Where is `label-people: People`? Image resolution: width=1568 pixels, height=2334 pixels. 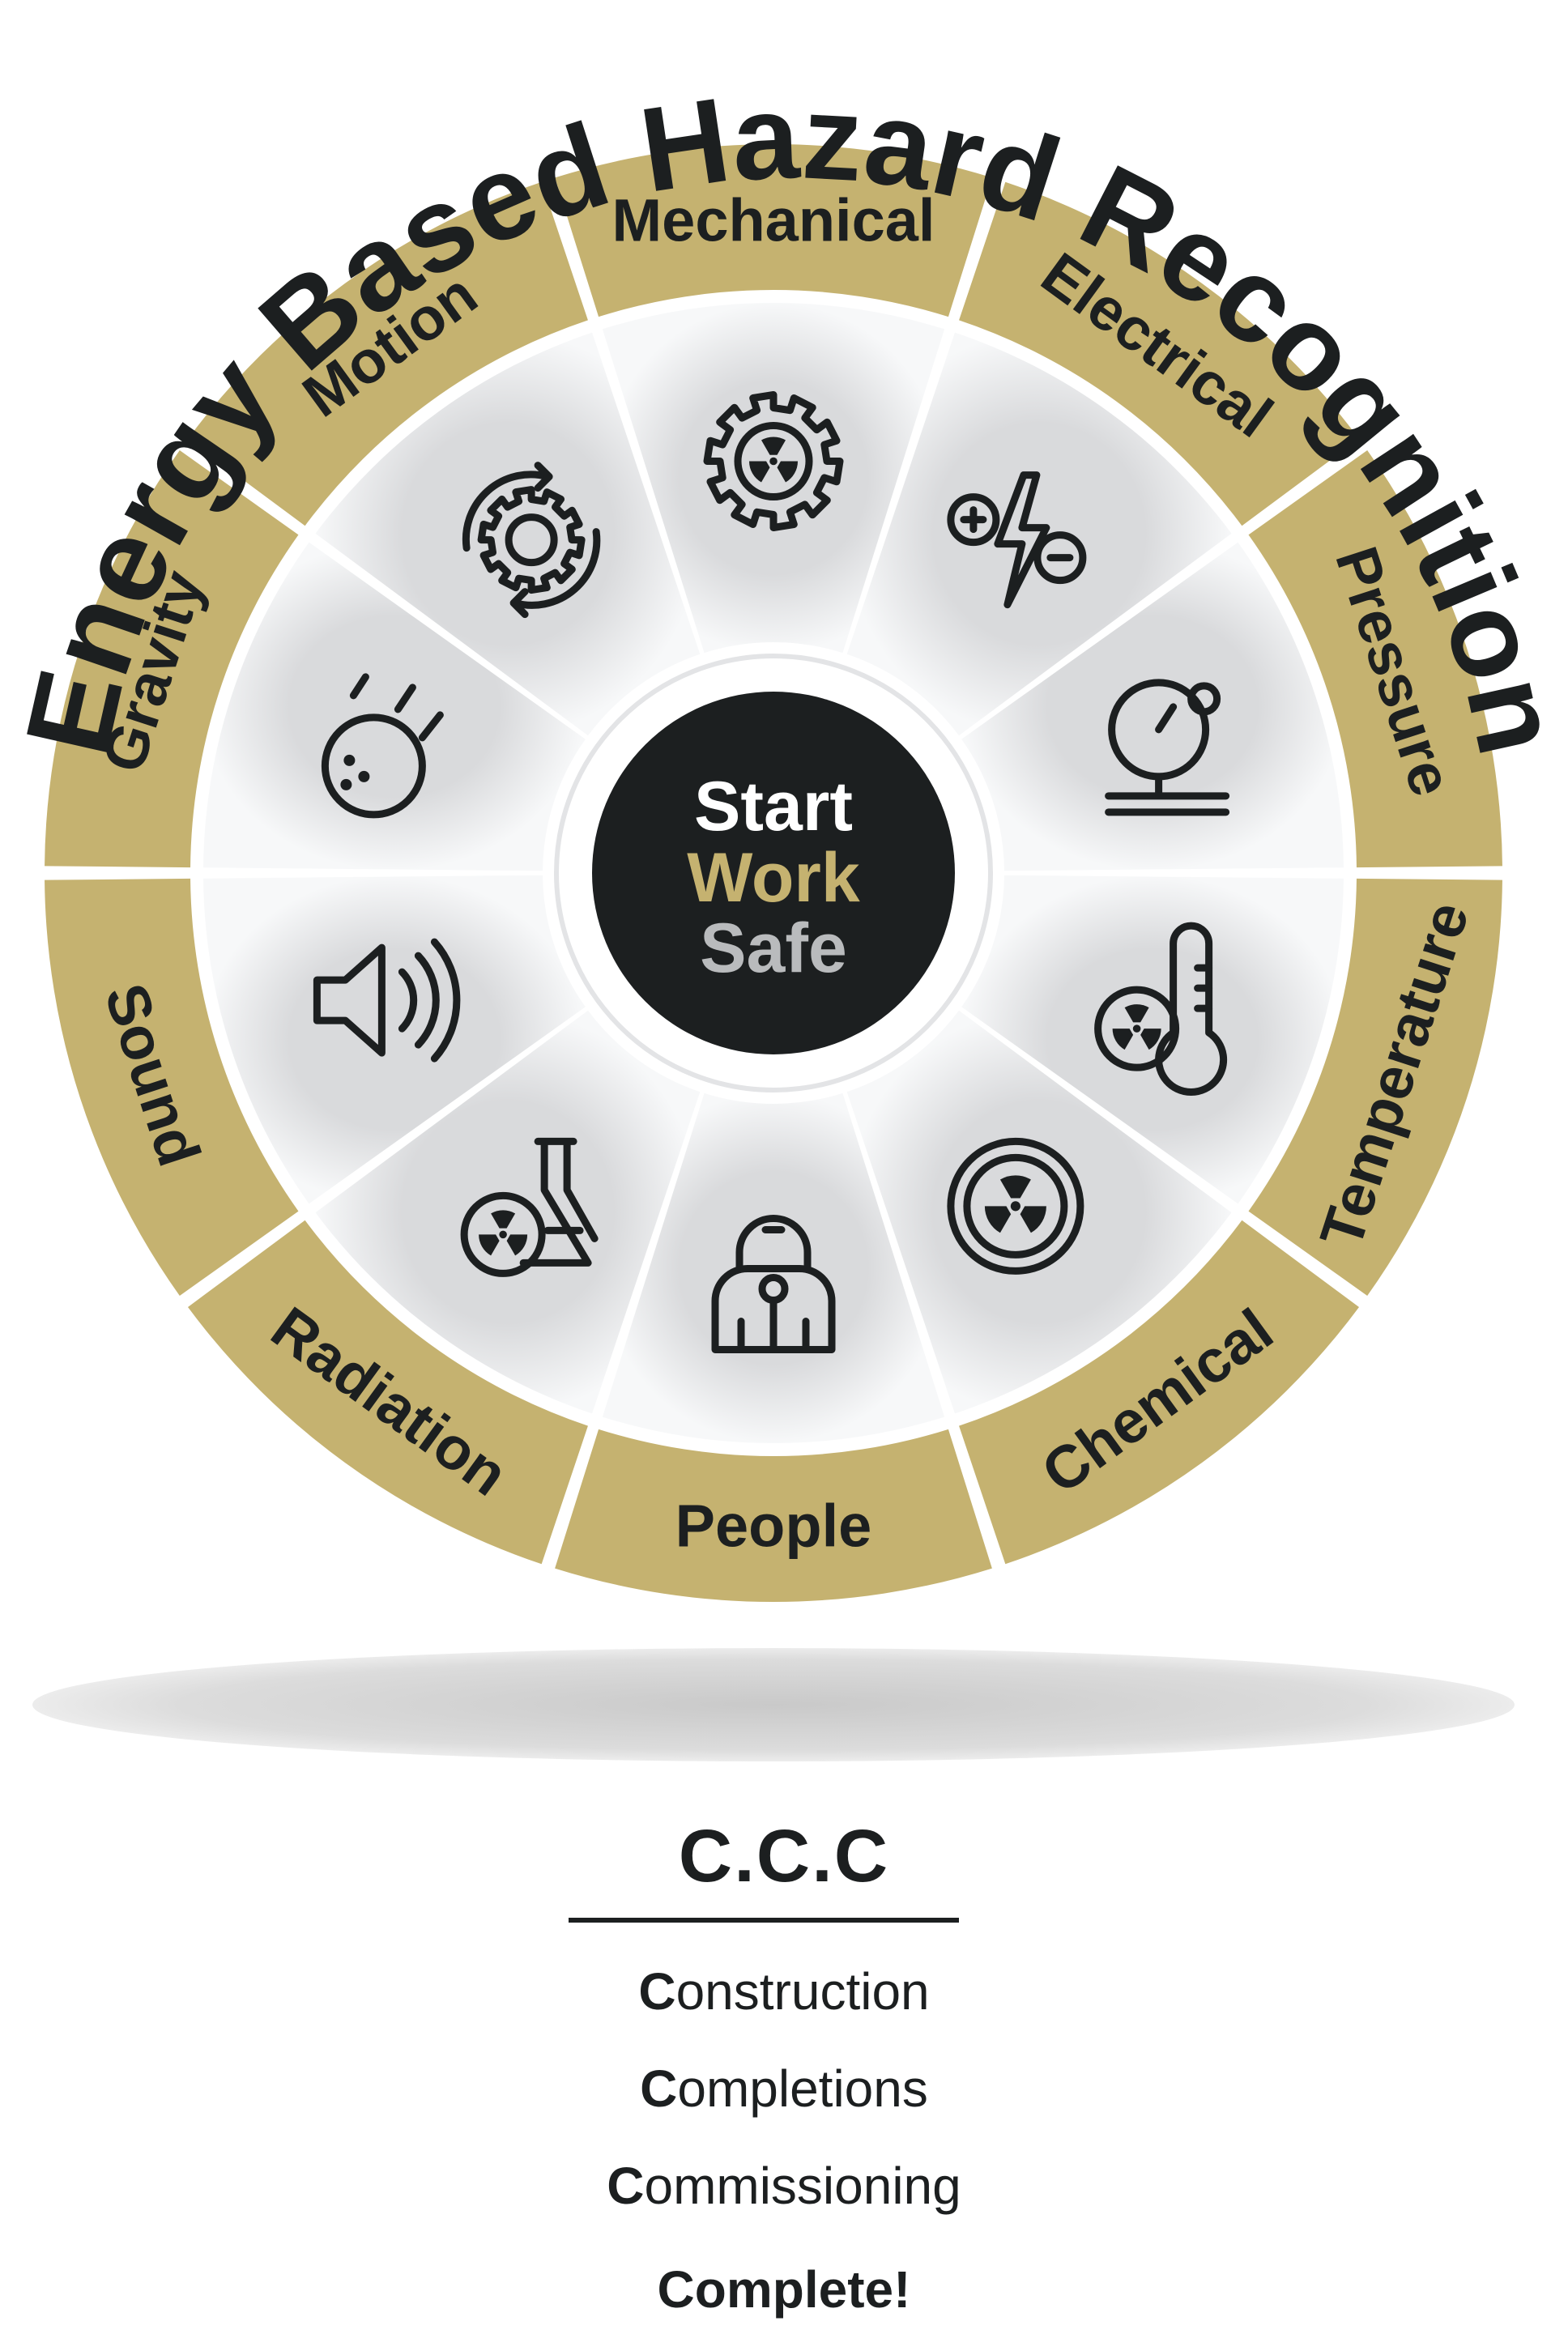 label-people: People is located at coordinates (773, 1527).